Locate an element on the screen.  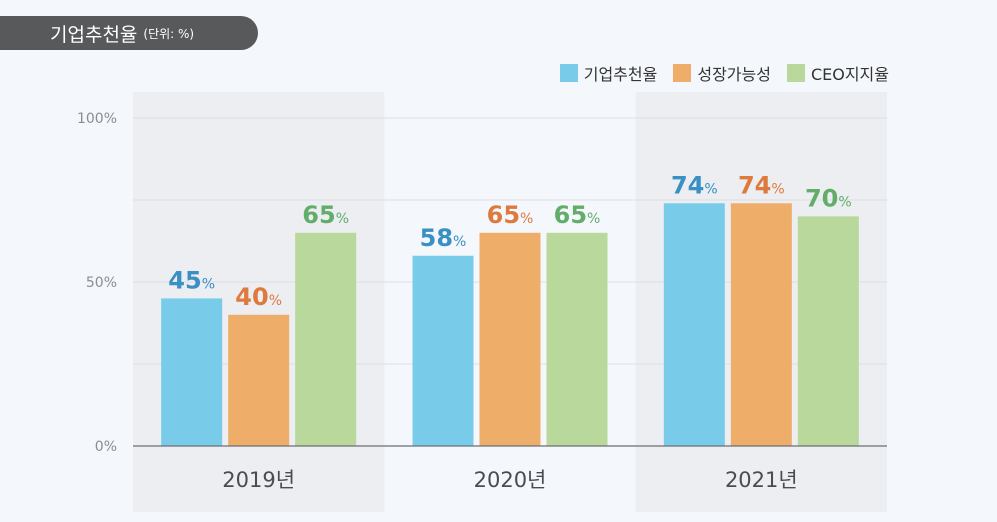
data-label: 45% is located at coordinates (191, 280).